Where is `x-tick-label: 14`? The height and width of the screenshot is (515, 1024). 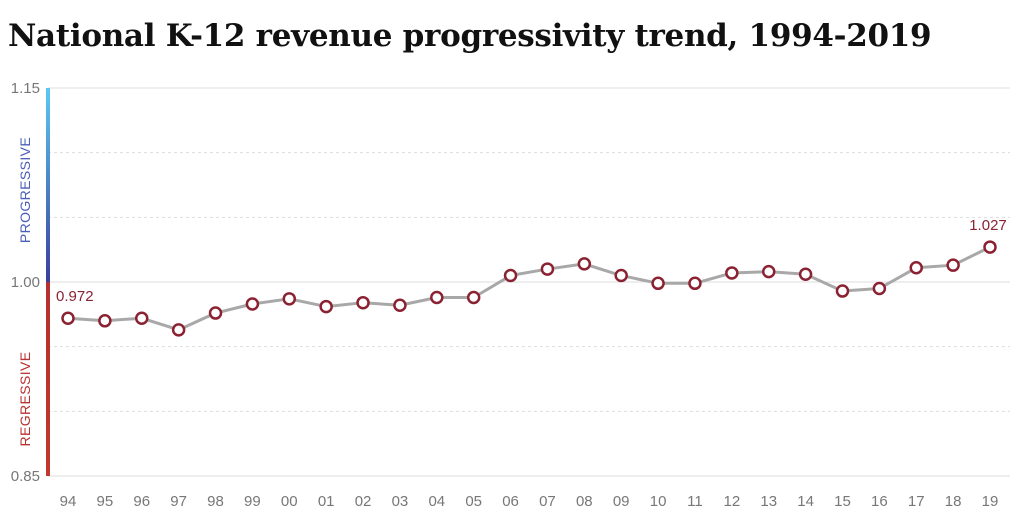 x-tick-label: 14 is located at coordinates (805, 501).